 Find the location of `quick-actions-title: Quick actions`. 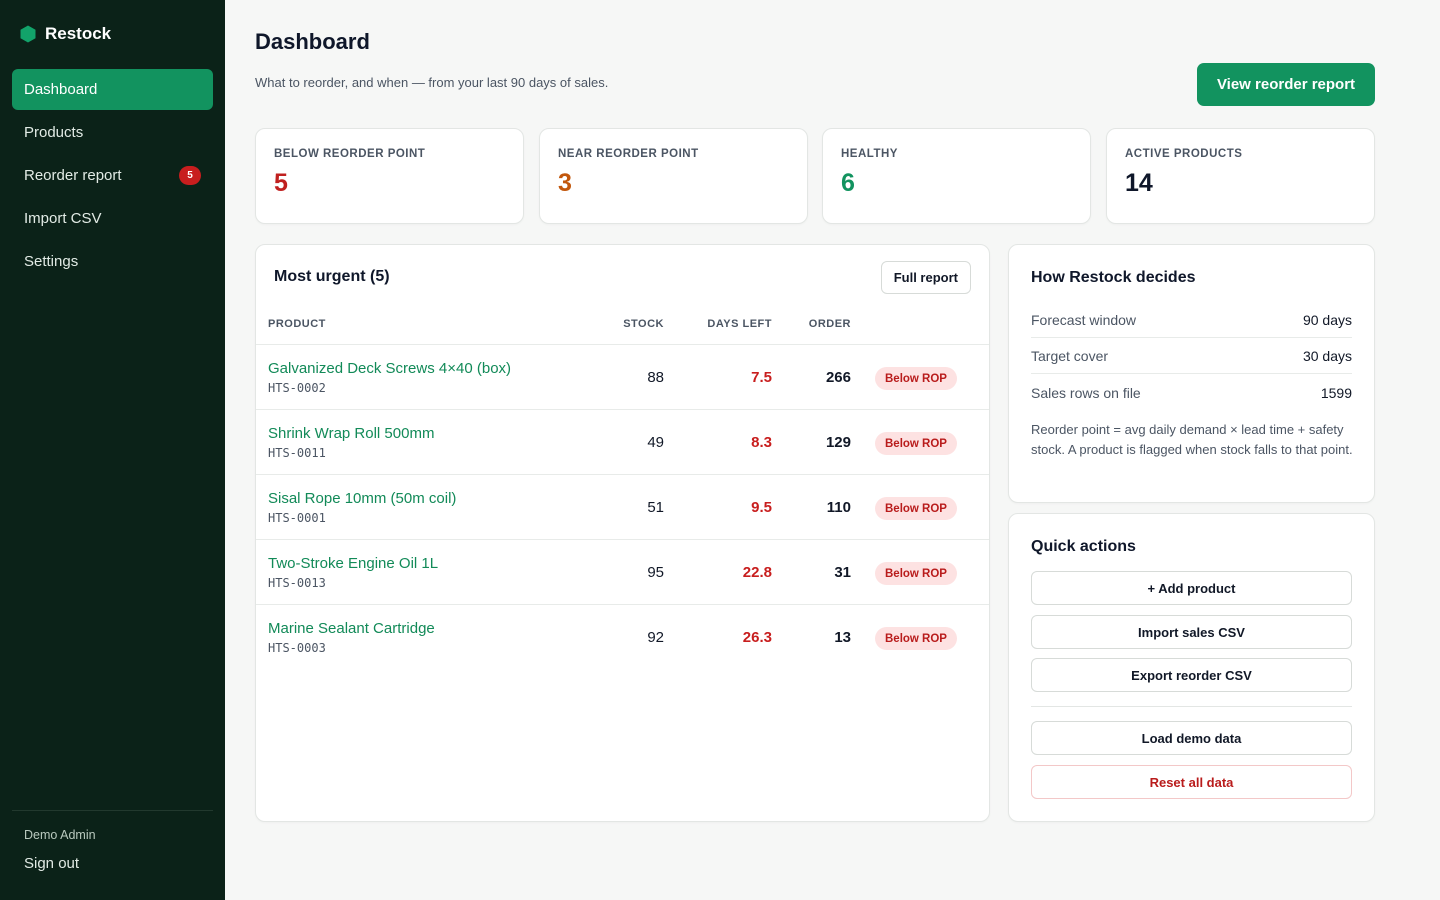

quick-actions-title: Quick actions is located at coordinates (1083, 546).